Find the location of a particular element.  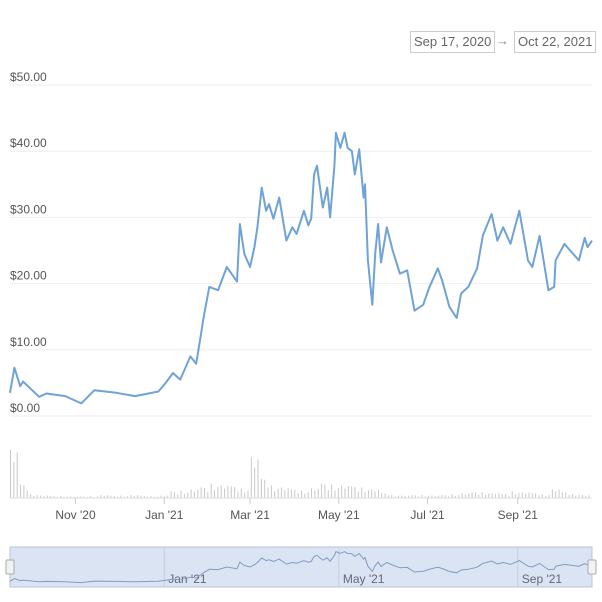

range-from-input: Sep 17, 2020 is located at coordinates (453, 42).